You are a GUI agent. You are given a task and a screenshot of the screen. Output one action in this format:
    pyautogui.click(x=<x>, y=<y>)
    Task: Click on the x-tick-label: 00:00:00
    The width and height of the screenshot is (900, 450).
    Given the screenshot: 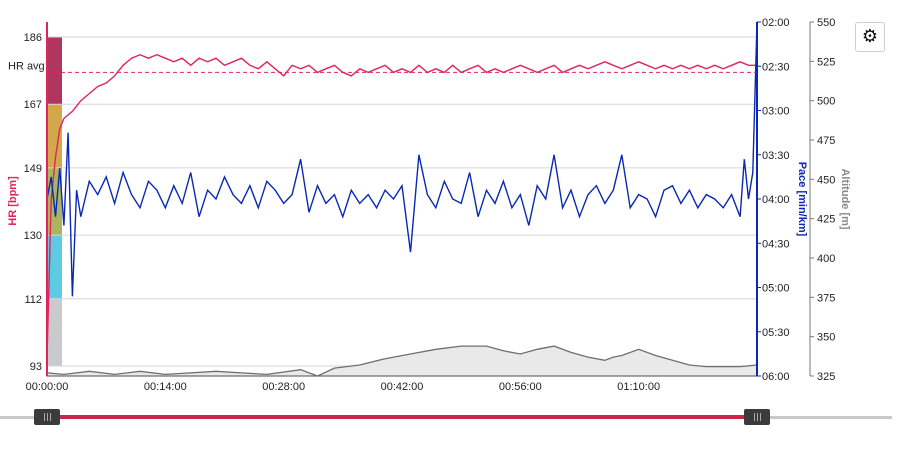 What is the action you would take?
    pyautogui.click(x=47, y=387)
    